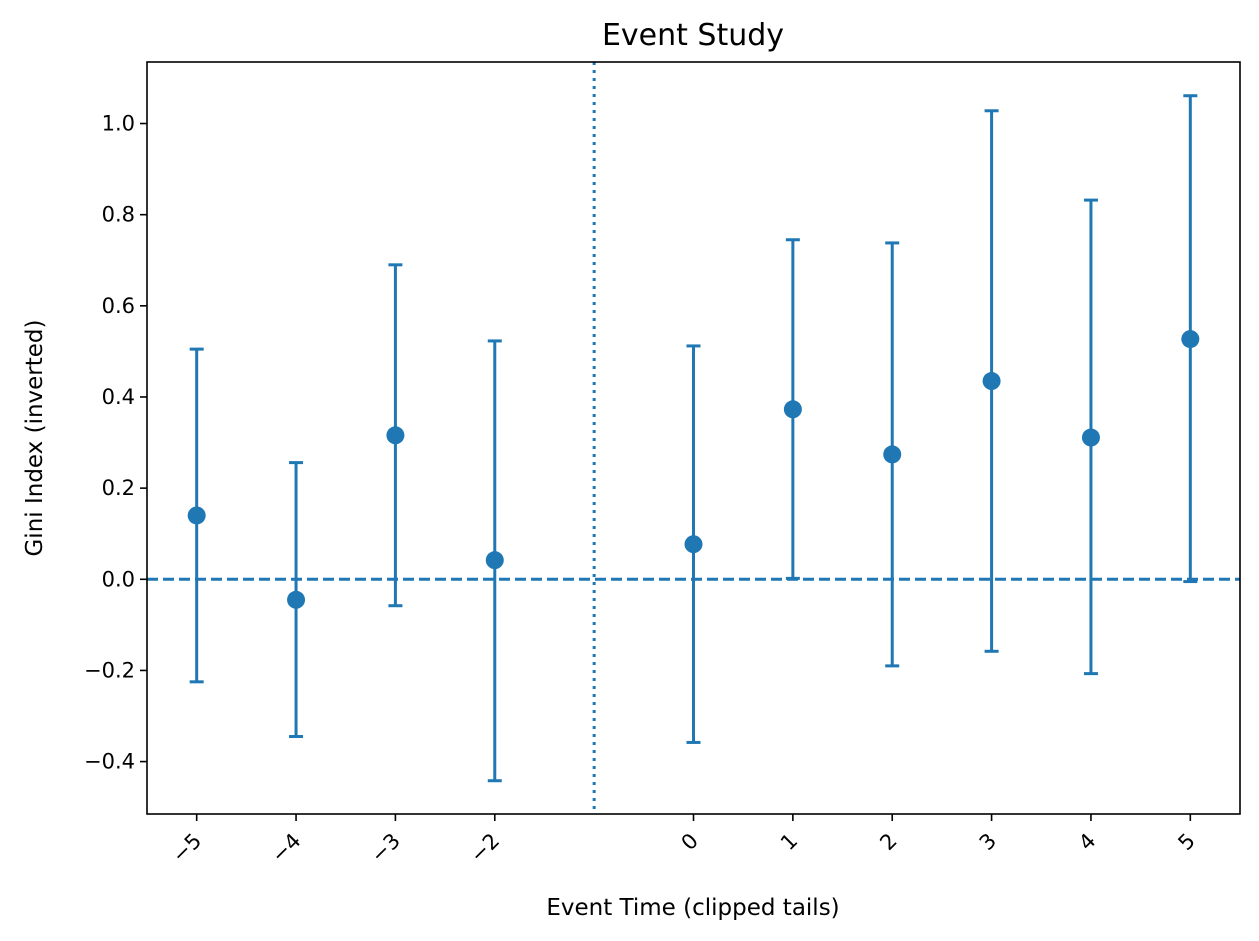 Image resolution: width=1259 pixels, height=941 pixels. What do you see at coordinates (118, 306) in the screenshot?
I see `y-tick-label: 0.6` at bounding box center [118, 306].